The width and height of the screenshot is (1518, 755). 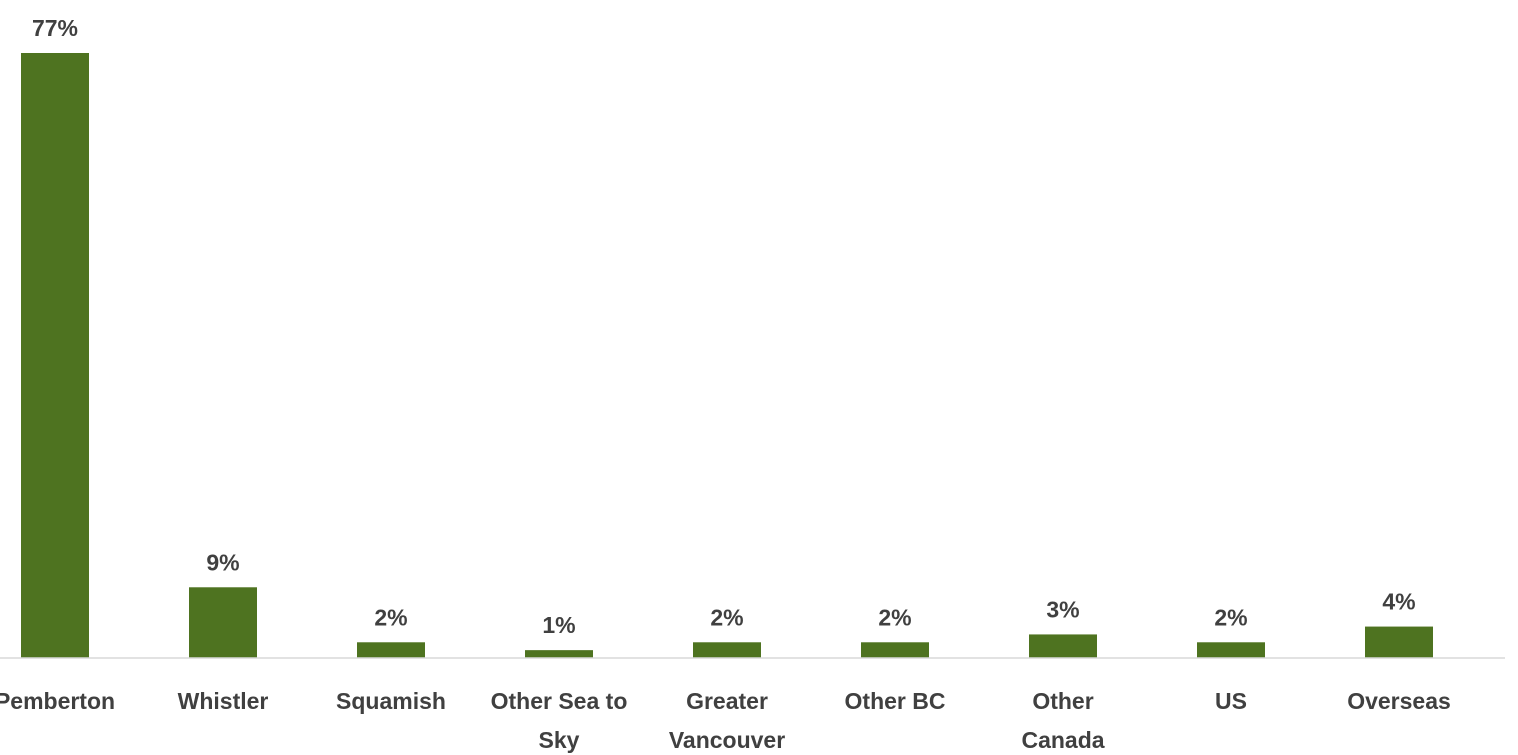 I want to click on category-label-5: Other BC, so click(x=895, y=701).